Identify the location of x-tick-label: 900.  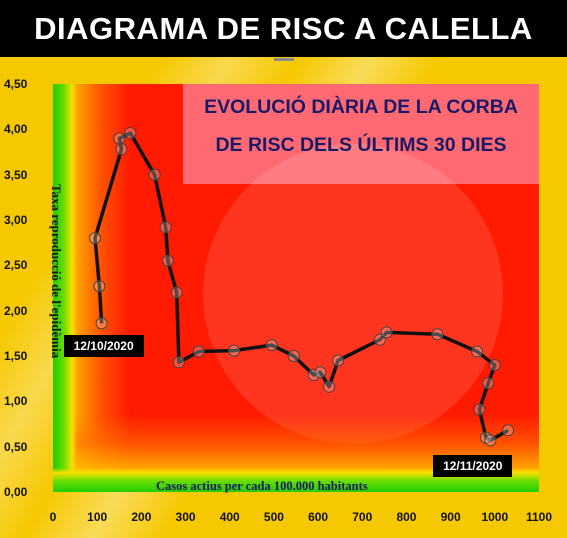
(450, 517).